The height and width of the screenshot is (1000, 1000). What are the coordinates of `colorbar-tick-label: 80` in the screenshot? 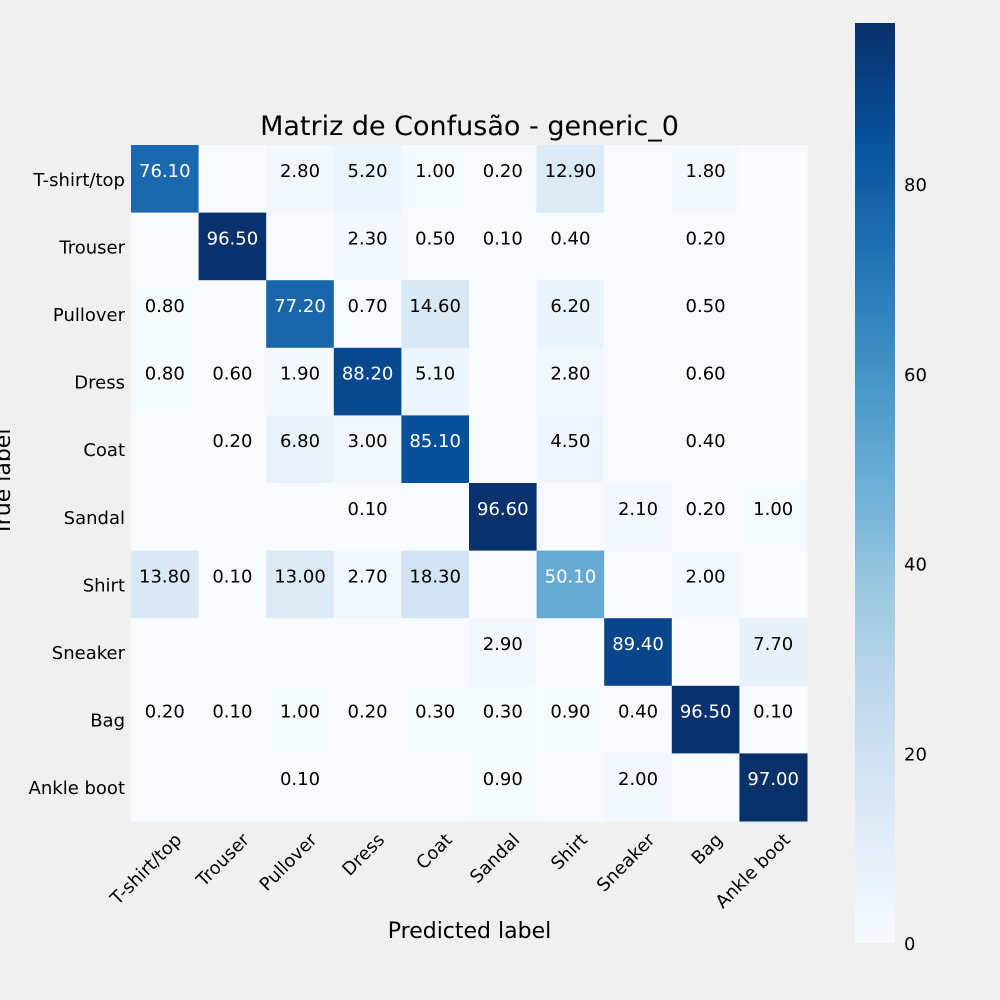 It's located at (915, 185).